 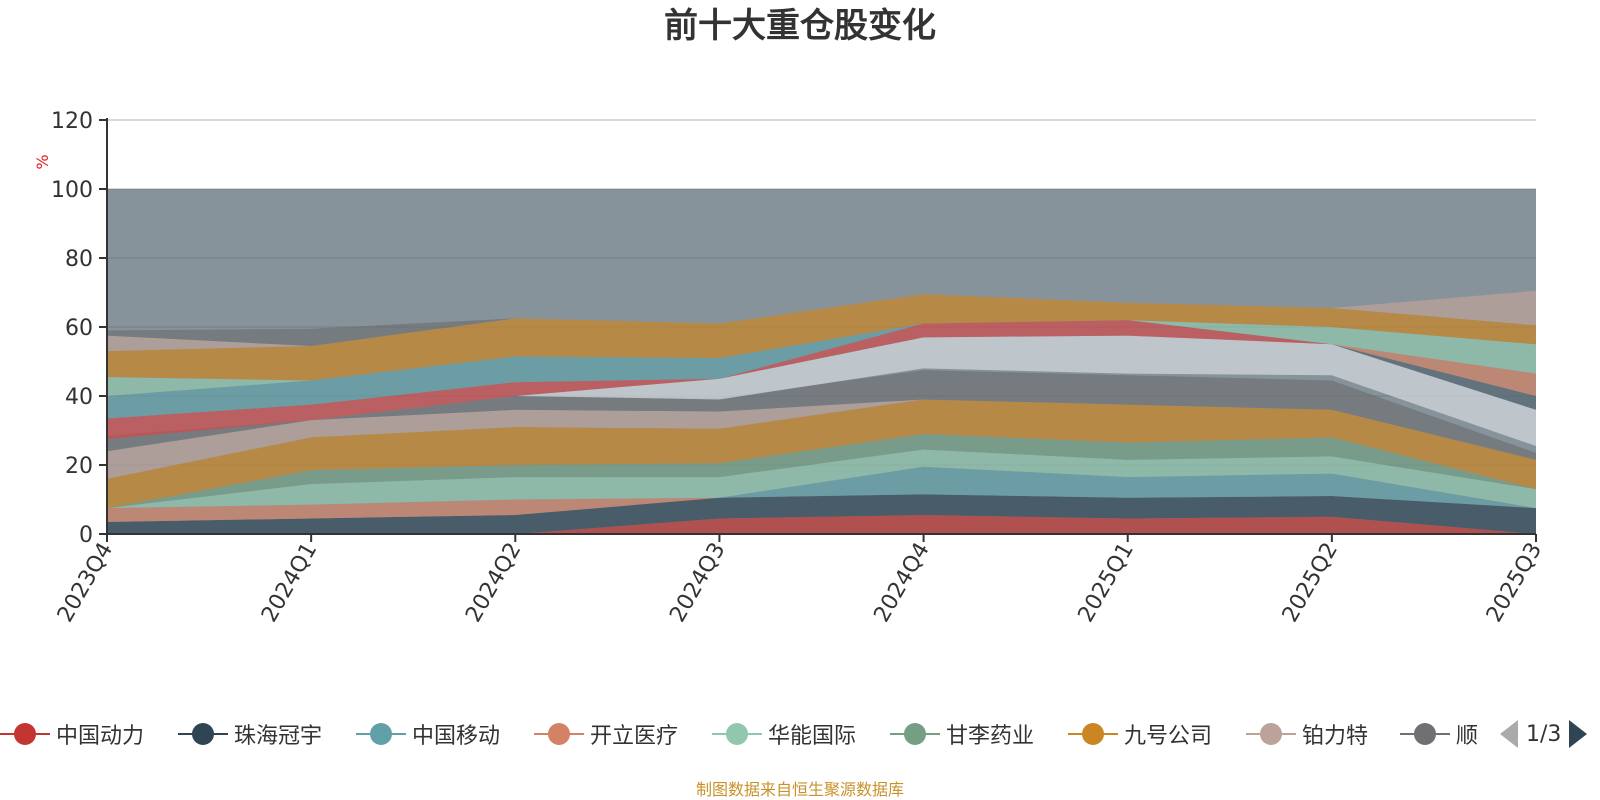 I want to click on source-note: 制图数据来自恒生聚源数据库, so click(x=799, y=789).